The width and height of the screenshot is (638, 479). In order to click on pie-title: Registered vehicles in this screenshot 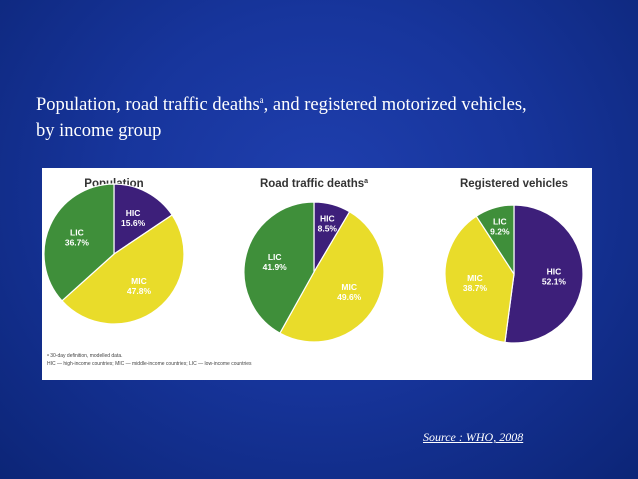, I will do `click(514, 184)`.